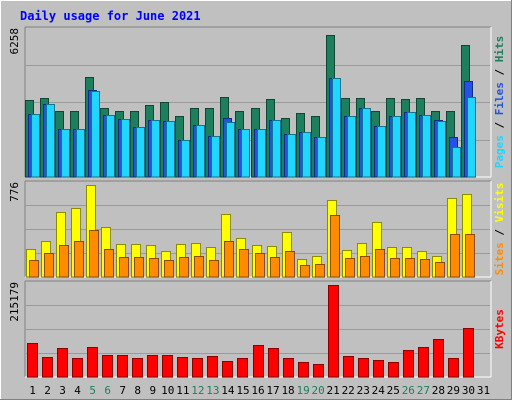  I want to click on panel-3-max-label: 215179, so click(14, 302).